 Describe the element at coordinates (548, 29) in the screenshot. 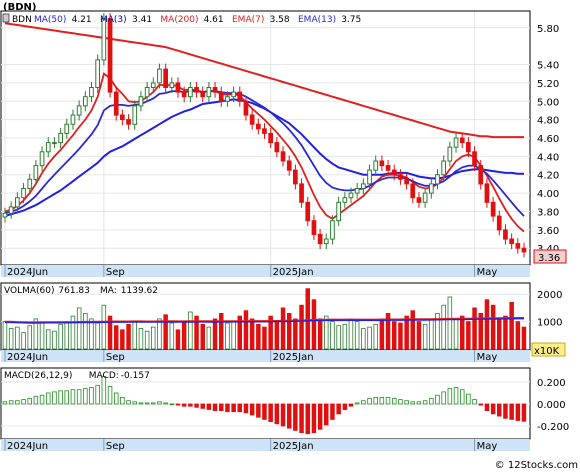

I see `price-tick-label: 5.80` at that location.